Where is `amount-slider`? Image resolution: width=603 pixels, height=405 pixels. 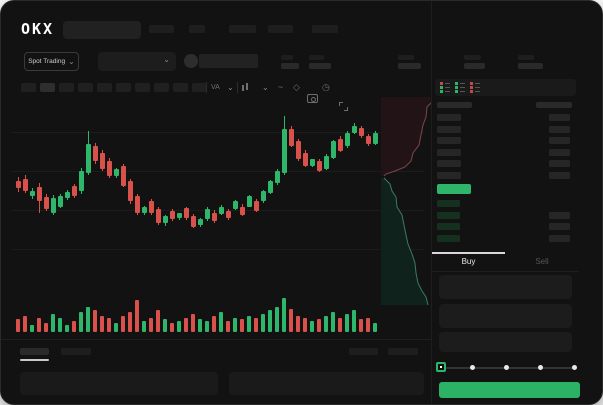 amount-slider is located at coordinates (508, 368).